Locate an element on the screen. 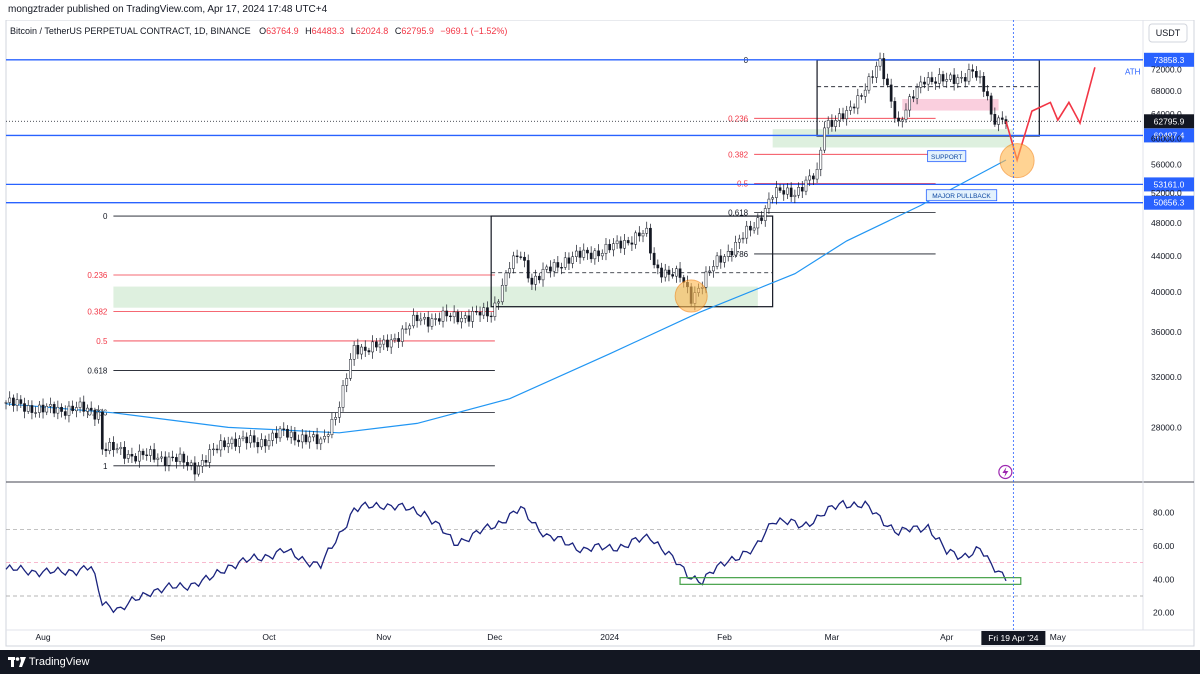  legend-close: 62795.9 is located at coordinates (417, 31).